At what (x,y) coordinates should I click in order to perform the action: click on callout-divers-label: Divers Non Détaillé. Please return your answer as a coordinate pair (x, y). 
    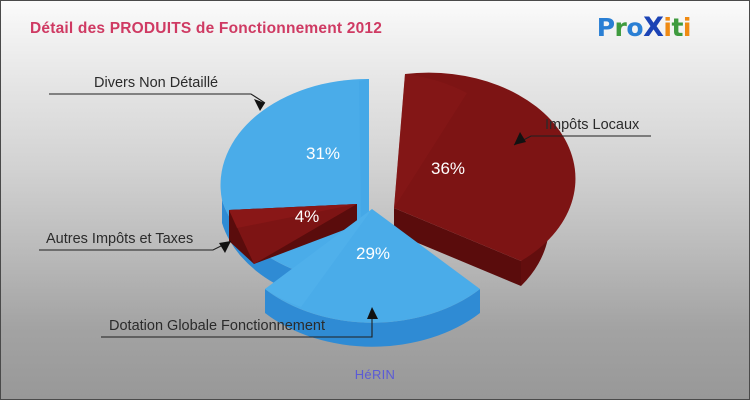
    Looking at the image, I should click on (156, 83).